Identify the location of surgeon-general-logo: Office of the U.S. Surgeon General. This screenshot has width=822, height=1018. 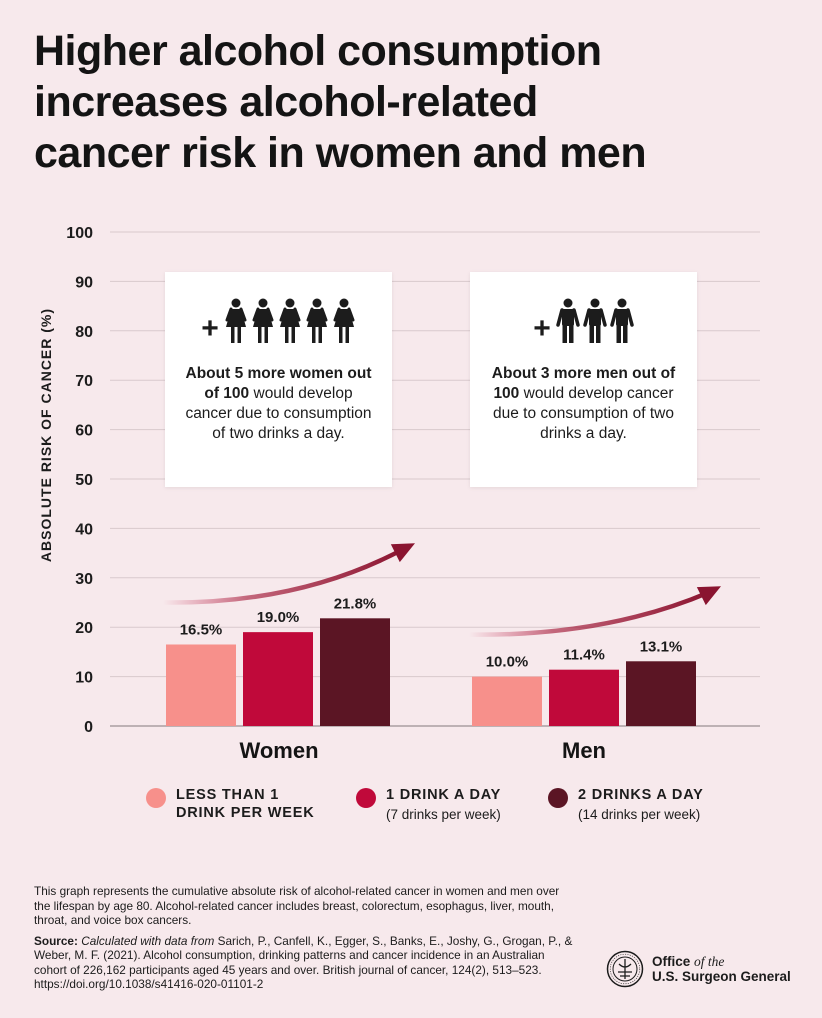
(698, 969).